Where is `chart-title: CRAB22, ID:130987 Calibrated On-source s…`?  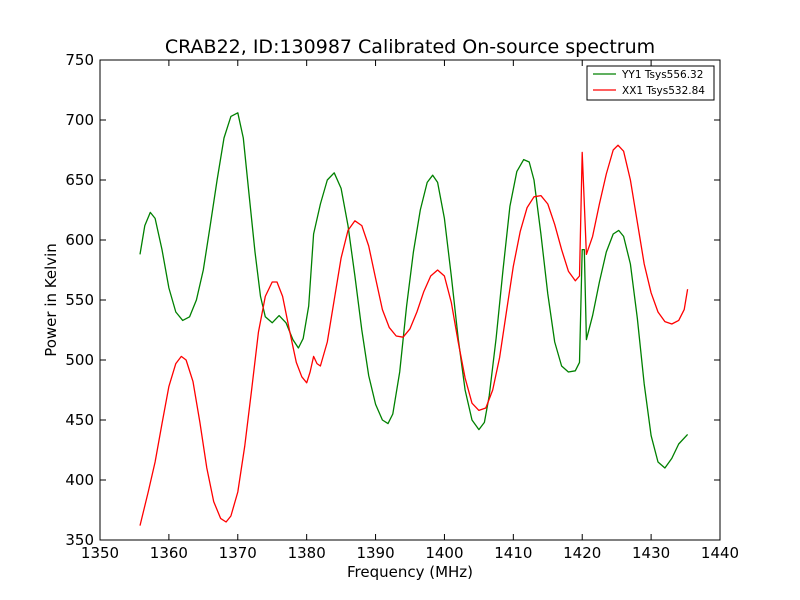 chart-title: CRAB22, ID:130987 Calibrated On-source s… is located at coordinates (410, 47).